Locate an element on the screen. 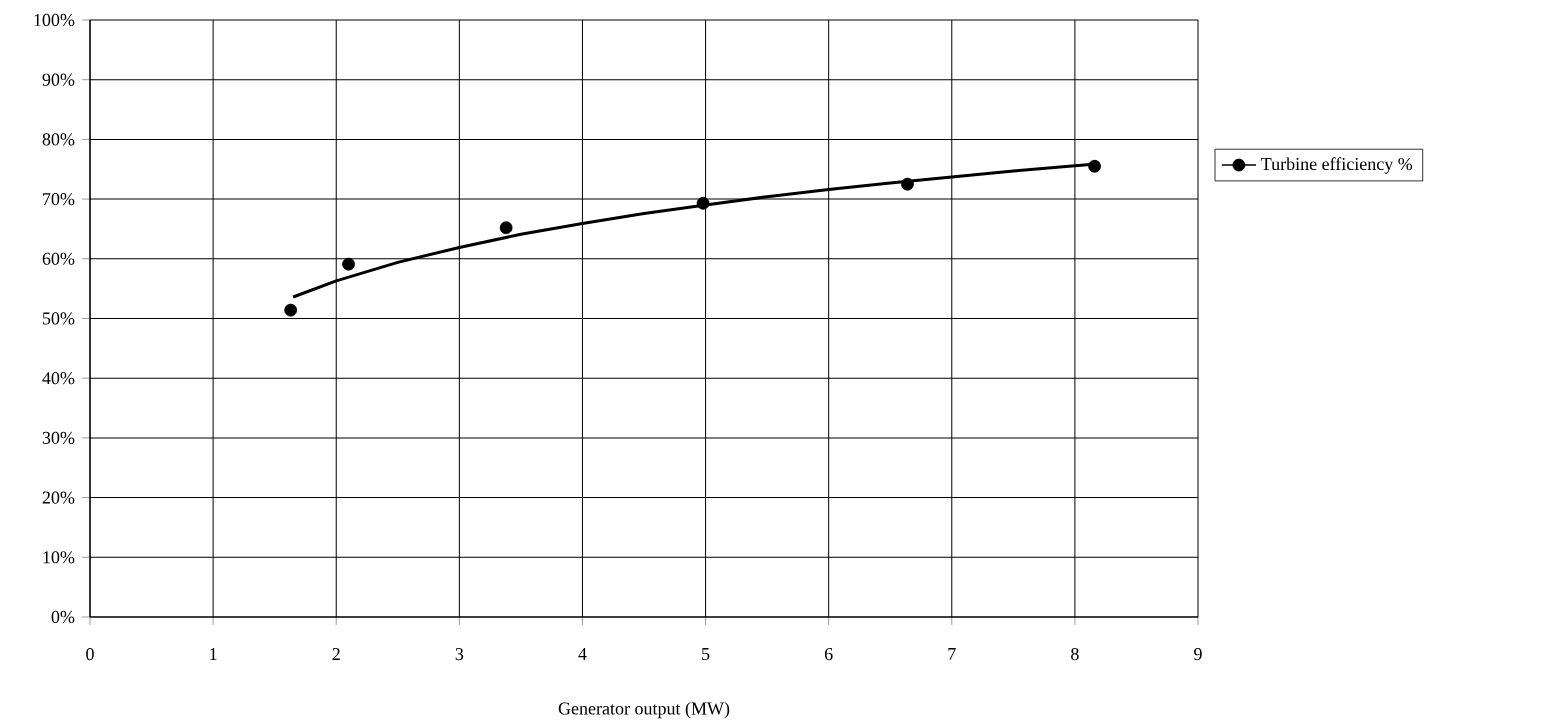  x-tick-label: 5 is located at coordinates (706, 654).